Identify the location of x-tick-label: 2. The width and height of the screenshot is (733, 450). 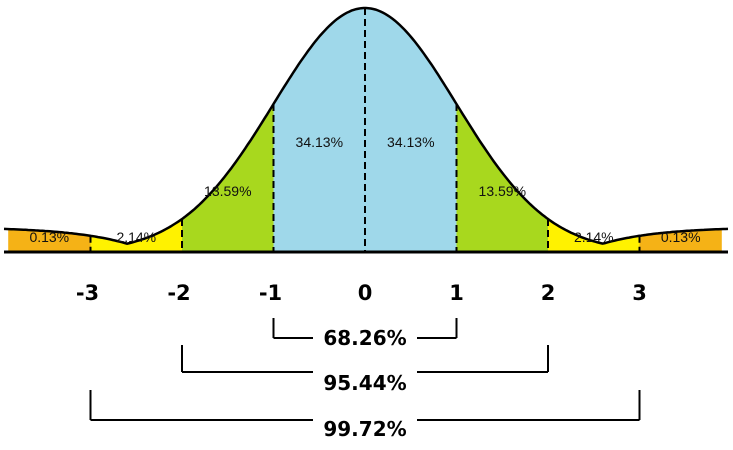
(548, 293).